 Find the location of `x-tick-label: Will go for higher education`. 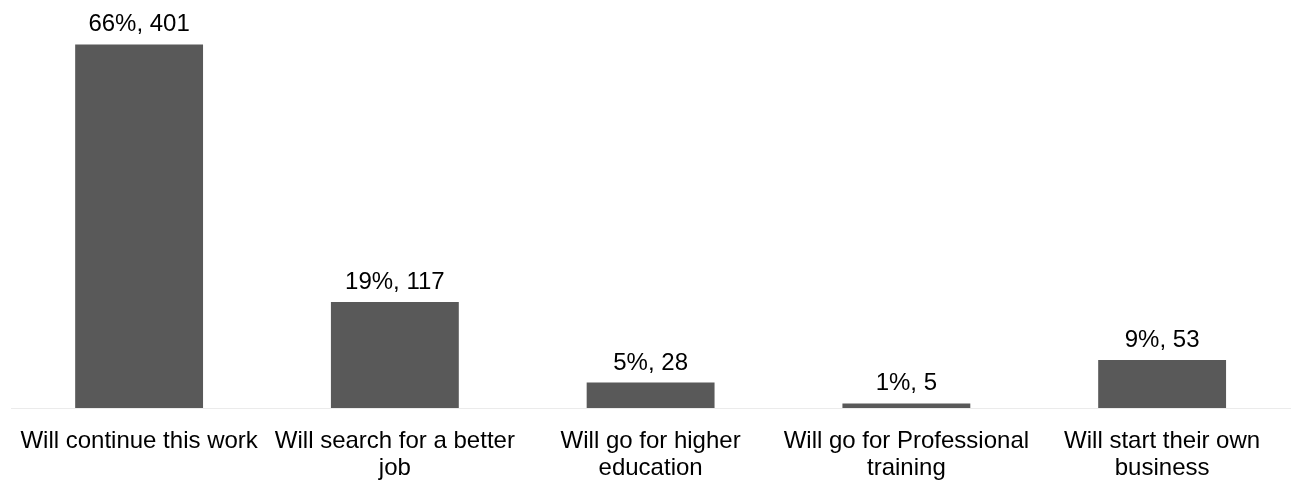

x-tick-label: Will go for higher education is located at coordinates (650, 453).